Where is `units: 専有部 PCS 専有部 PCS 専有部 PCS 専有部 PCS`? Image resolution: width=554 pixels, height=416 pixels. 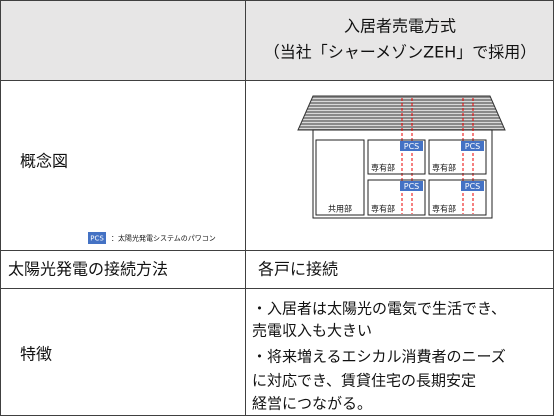 units: 専有部 PCS 専有部 PCS 専有部 PCS 専有部 PCS is located at coordinates (427, 157).